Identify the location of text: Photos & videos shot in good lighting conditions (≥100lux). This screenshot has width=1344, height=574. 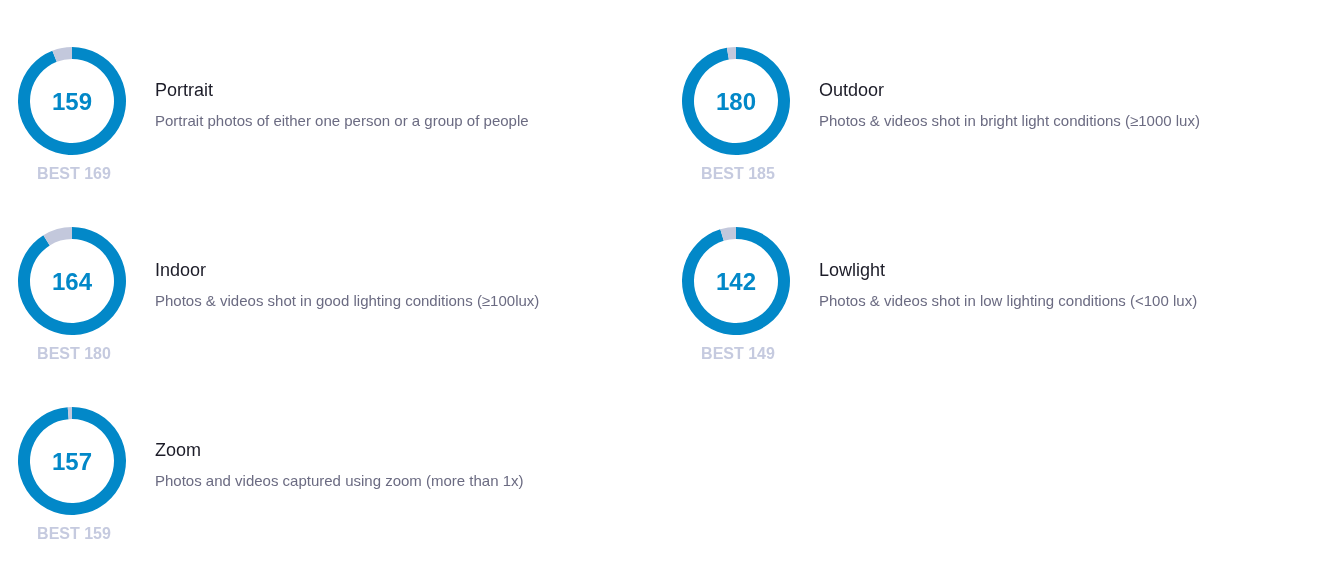
(347, 301).